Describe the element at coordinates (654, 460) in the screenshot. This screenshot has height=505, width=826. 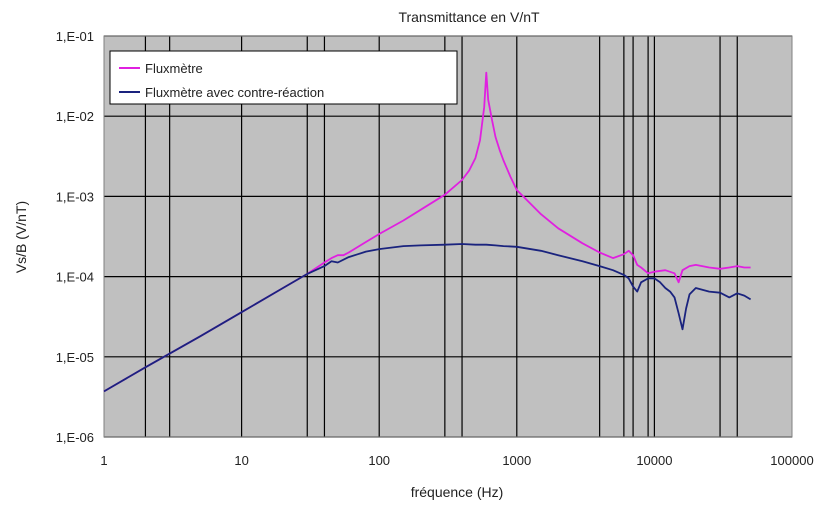
I see `x-tick-label: 10000` at that location.